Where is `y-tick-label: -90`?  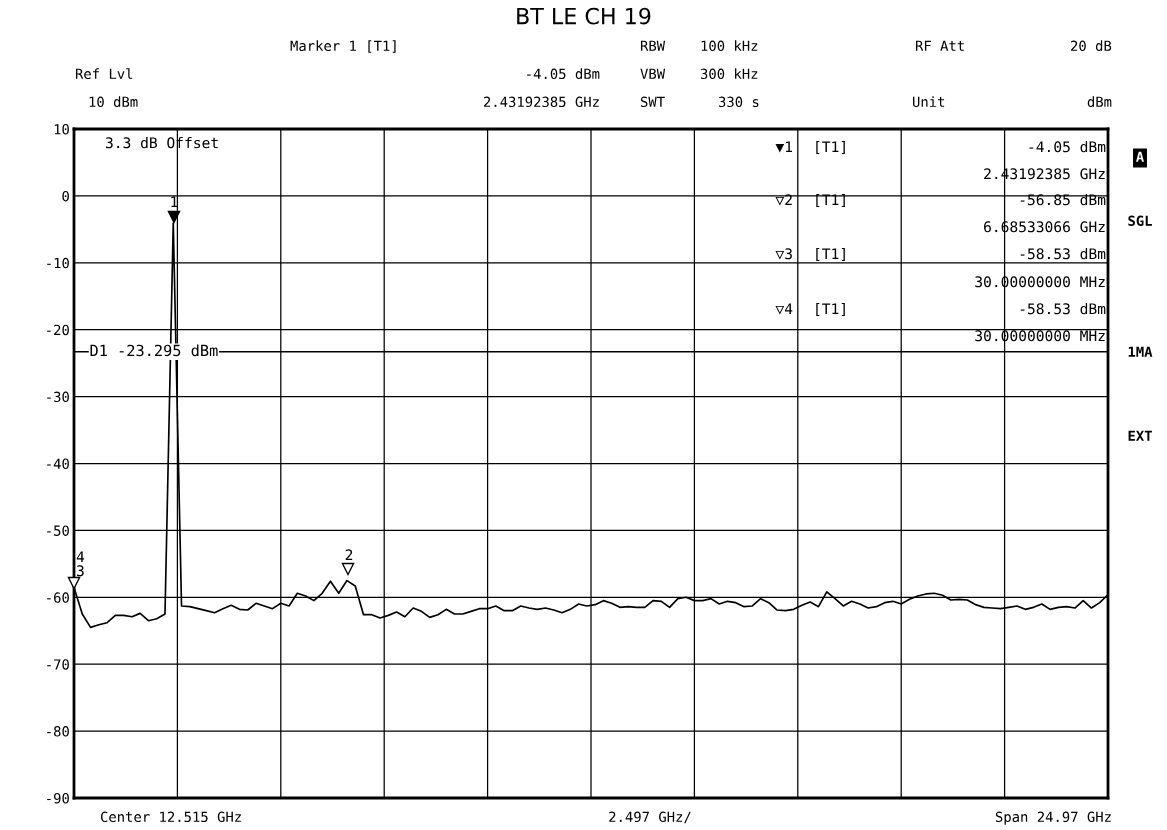 y-tick-label: -90 is located at coordinates (58, 798).